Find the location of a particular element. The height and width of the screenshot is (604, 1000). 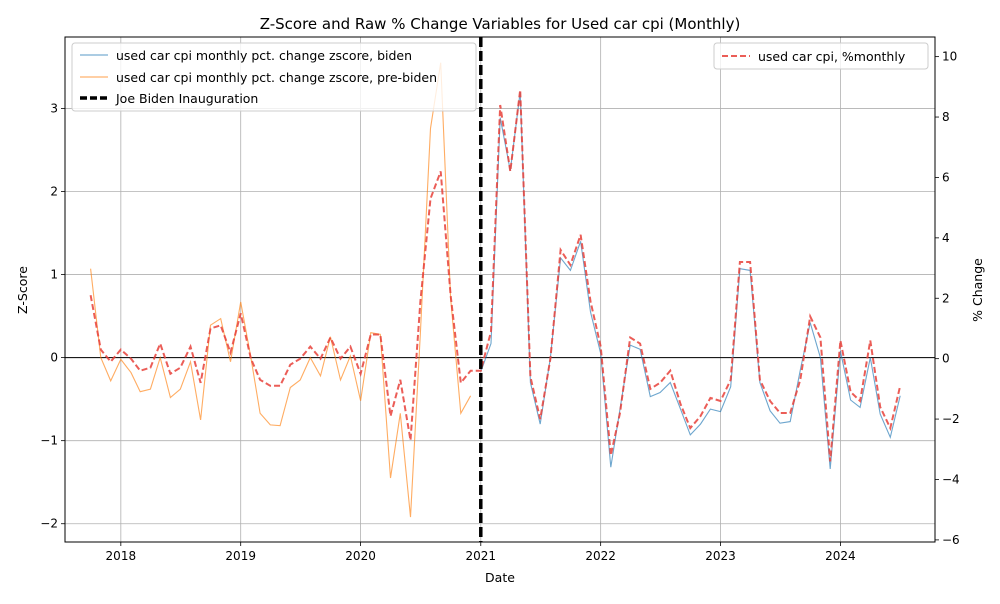

y-axis-right: −6 −4 −2 0 2 4 6 8 10 is located at coordinates (947, 298).